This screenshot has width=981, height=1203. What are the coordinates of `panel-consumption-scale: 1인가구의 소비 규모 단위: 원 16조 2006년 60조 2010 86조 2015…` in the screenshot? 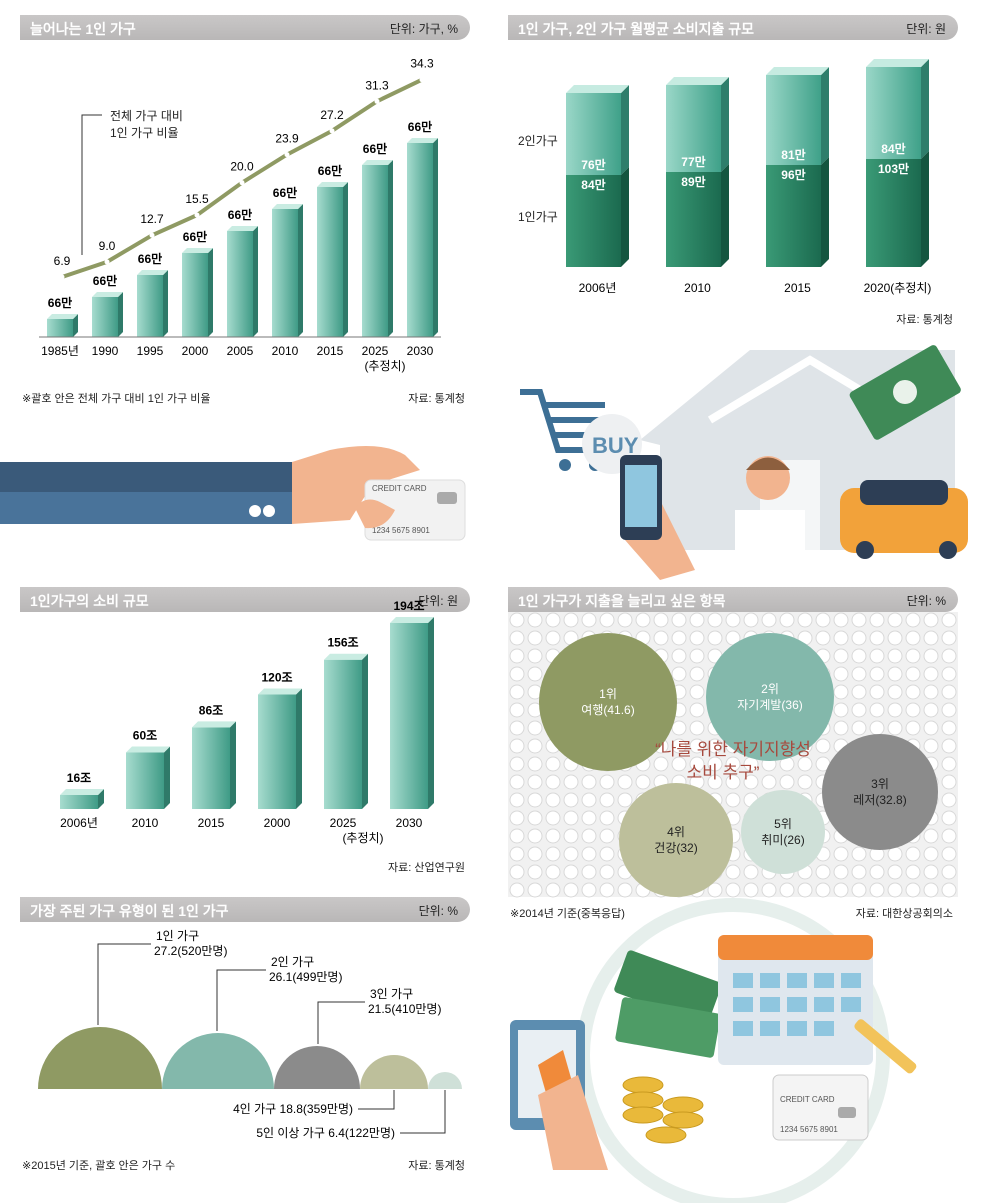 It's located at (245, 732).